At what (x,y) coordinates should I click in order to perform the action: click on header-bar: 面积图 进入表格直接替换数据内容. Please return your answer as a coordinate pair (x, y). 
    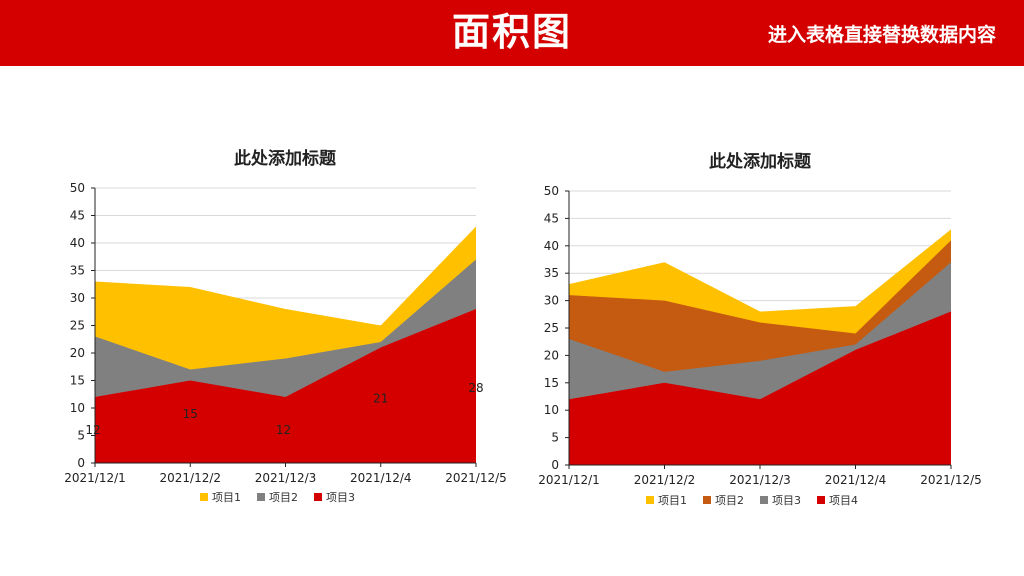
    Looking at the image, I should click on (512, 33).